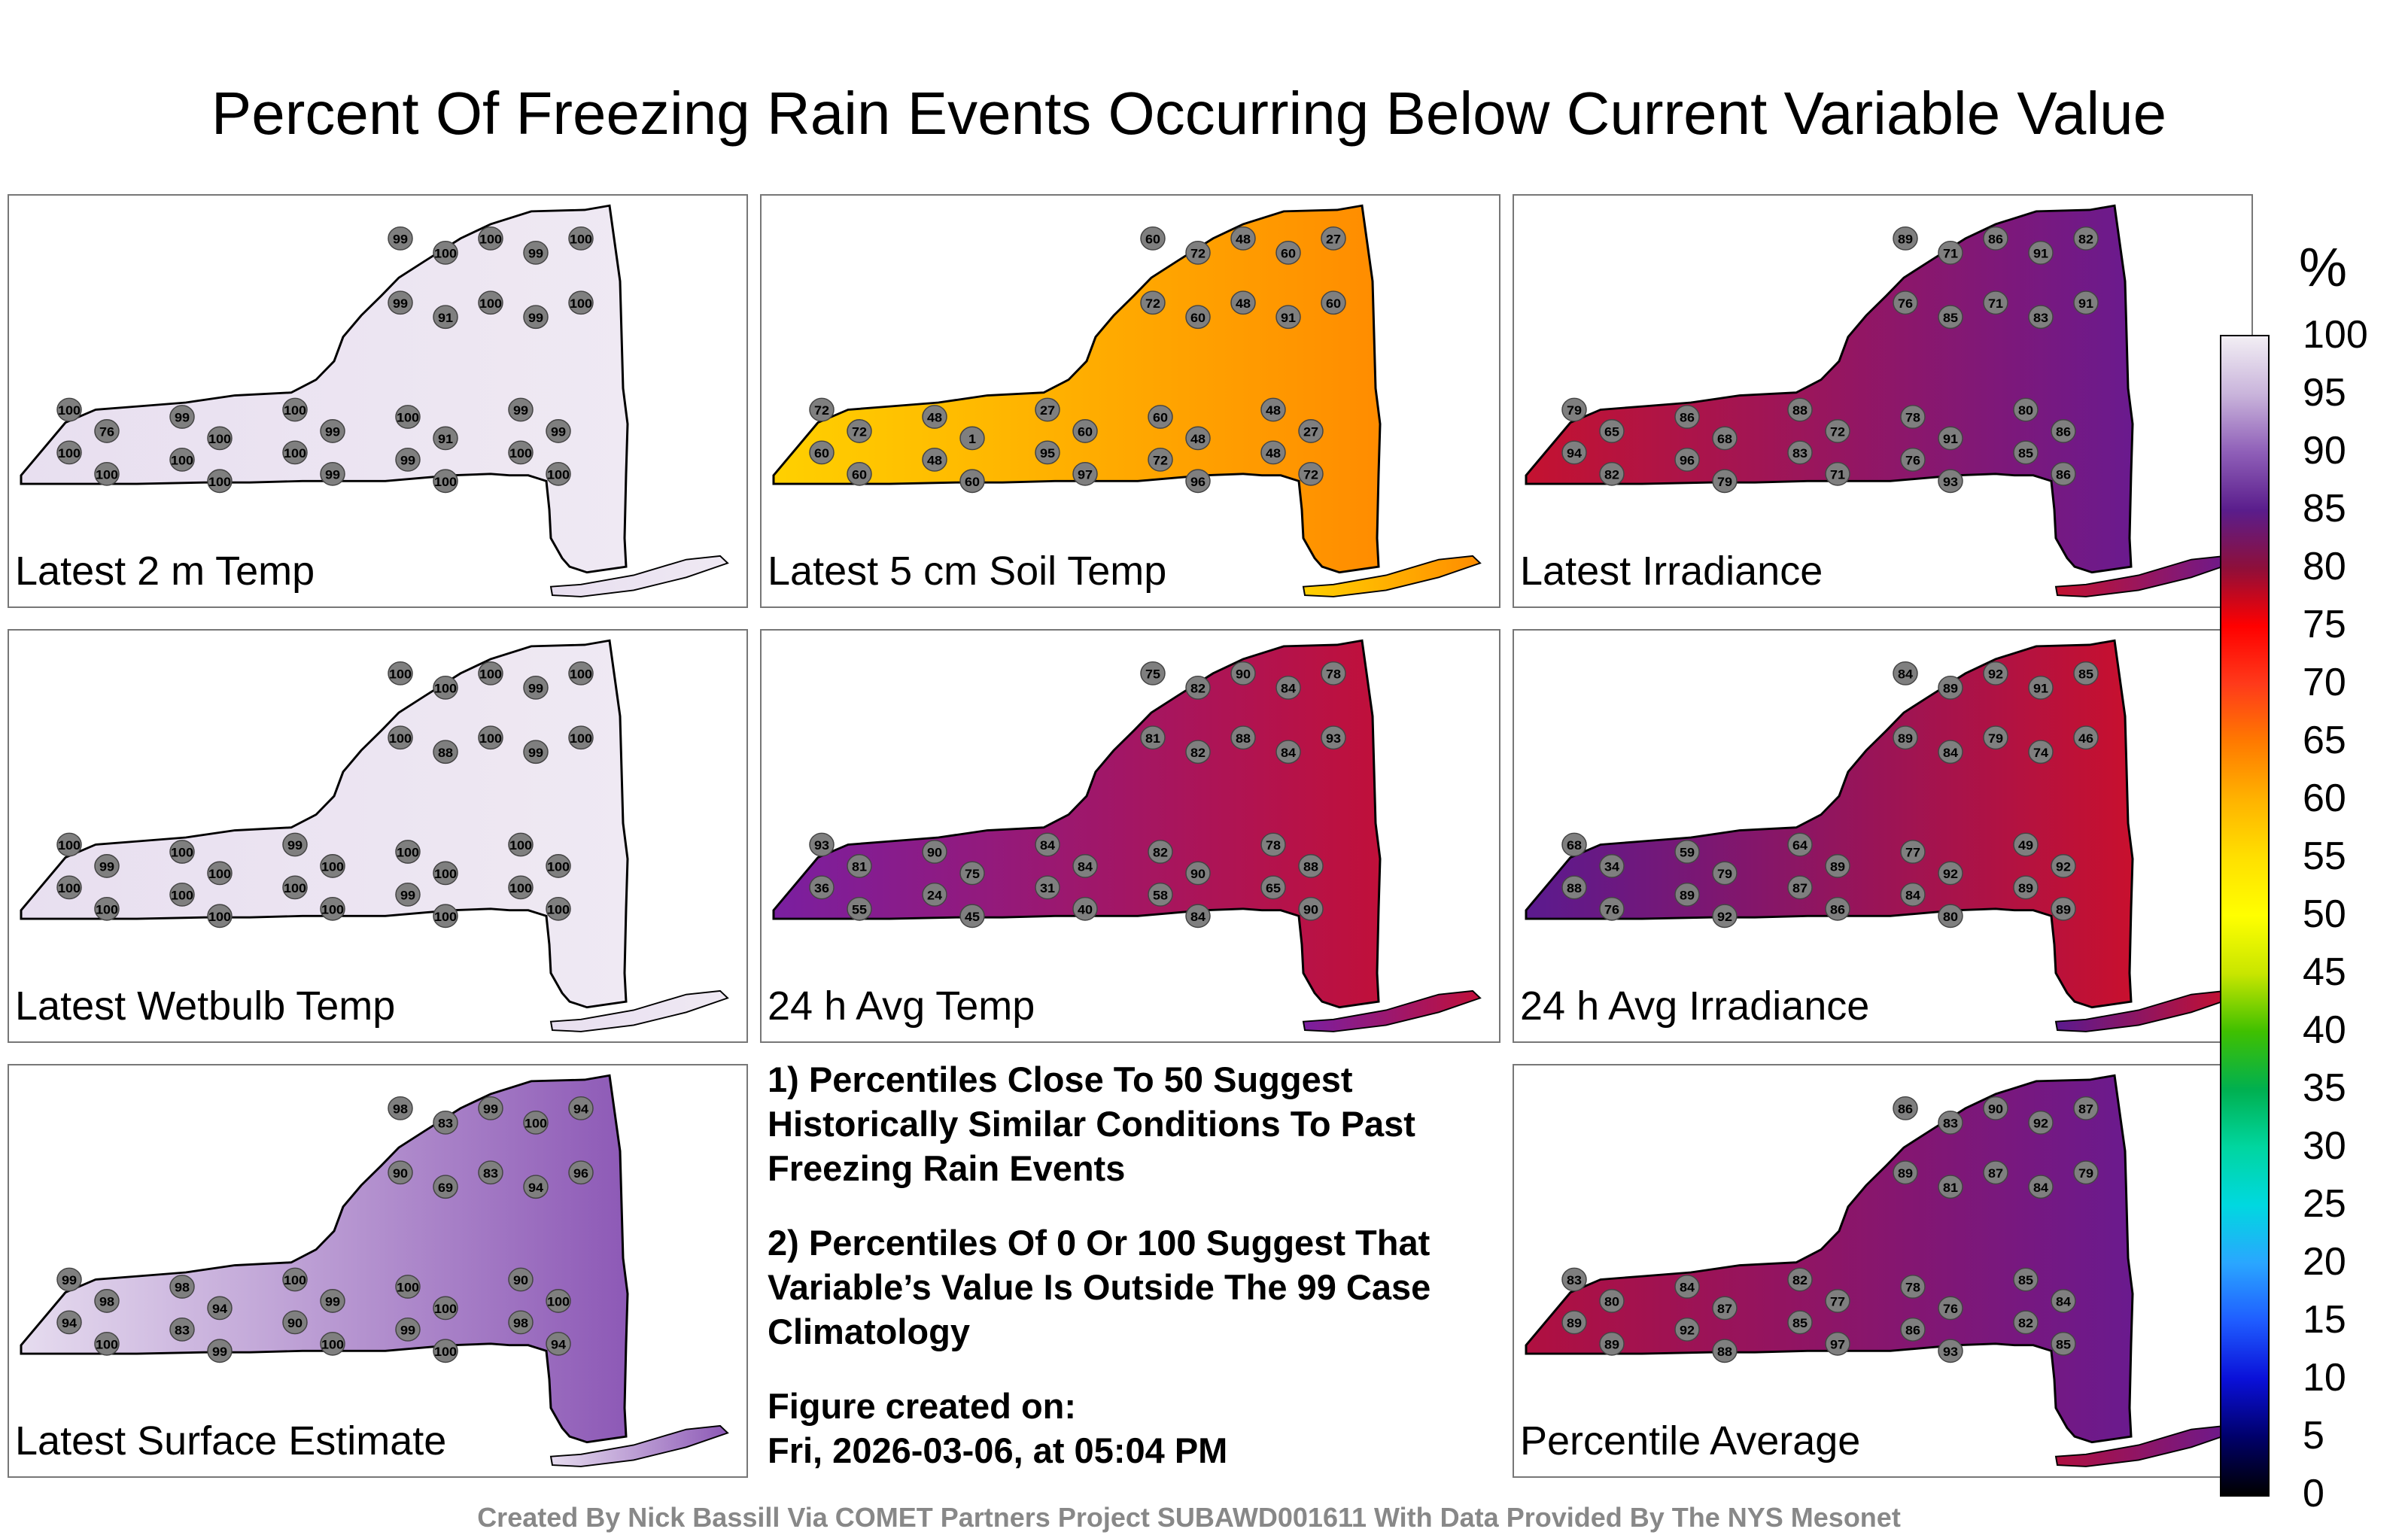 The width and height of the screenshot is (2408, 1535). I want to click on colorbar-tick-label: 30, so click(2324, 1146).